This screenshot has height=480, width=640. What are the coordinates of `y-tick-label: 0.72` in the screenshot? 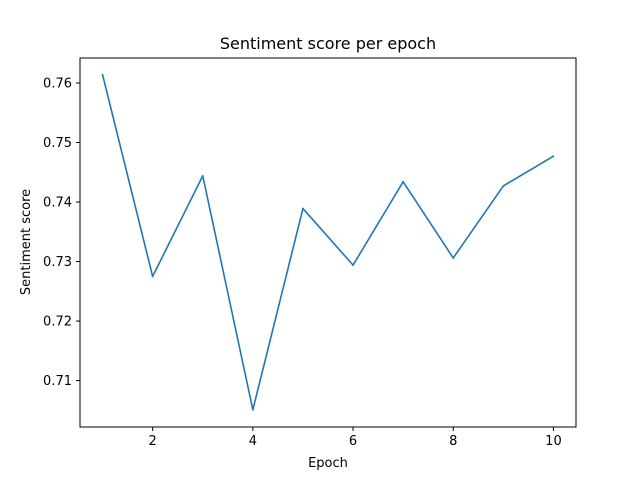 It's located at (57, 322).